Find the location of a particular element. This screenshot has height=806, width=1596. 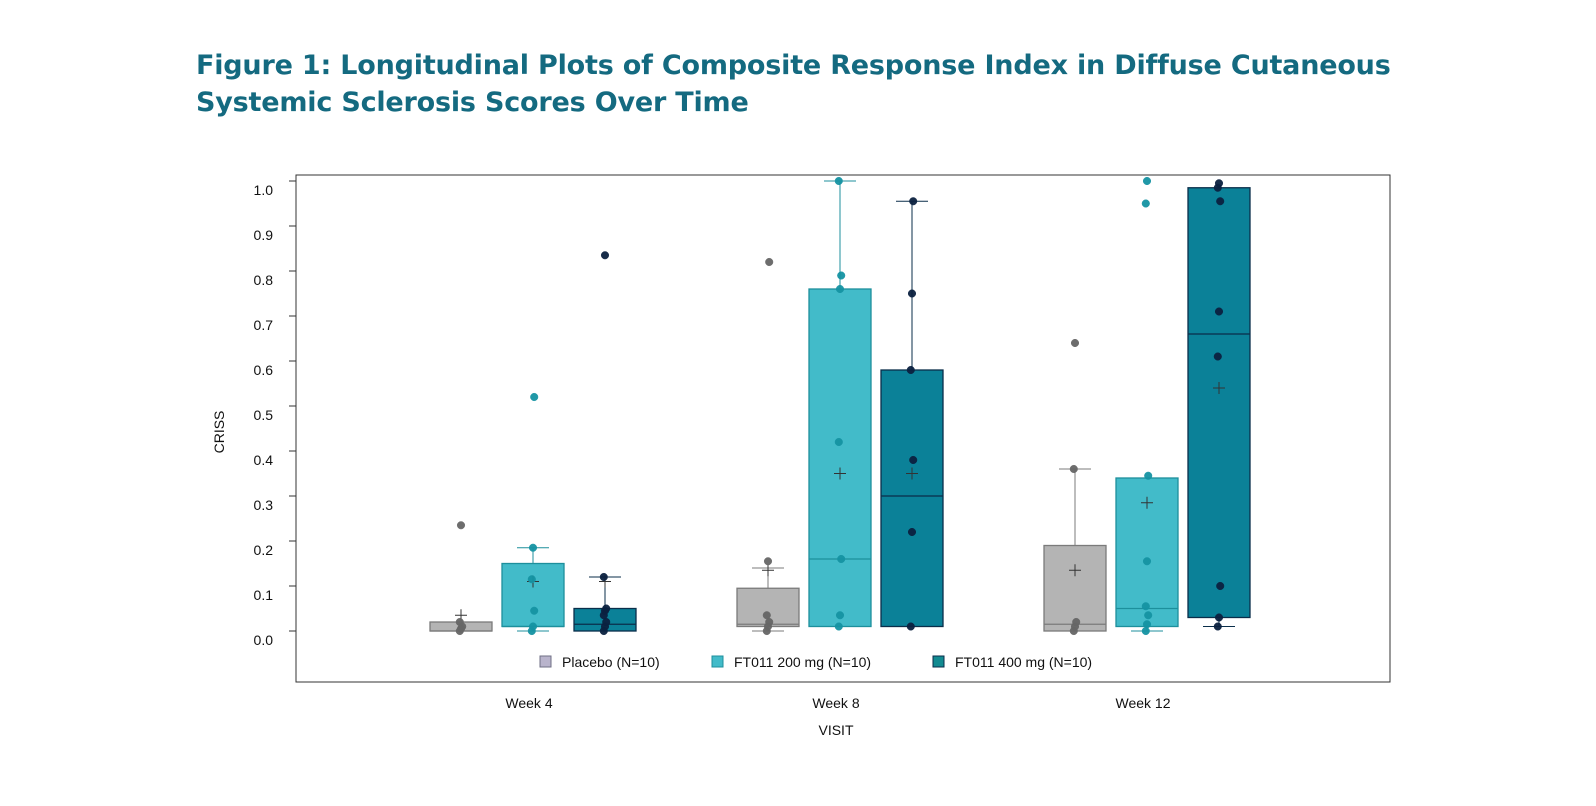

y-tick-label: 0.4 is located at coordinates (264, 460).